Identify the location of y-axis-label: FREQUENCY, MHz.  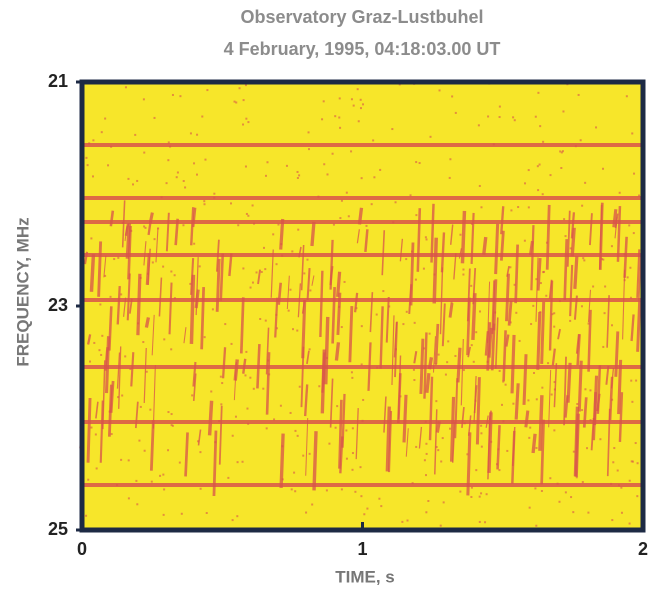
(22, 291).